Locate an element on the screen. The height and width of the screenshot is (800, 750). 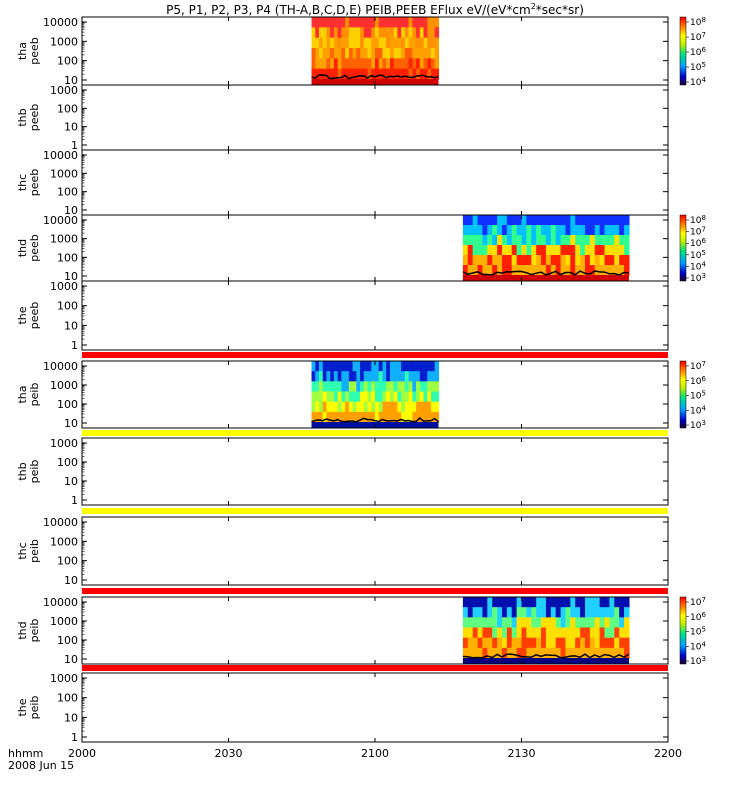
panel-thc-peeb: 10000 1000 100 10 thc peeb is located at coordinates (342, 183).